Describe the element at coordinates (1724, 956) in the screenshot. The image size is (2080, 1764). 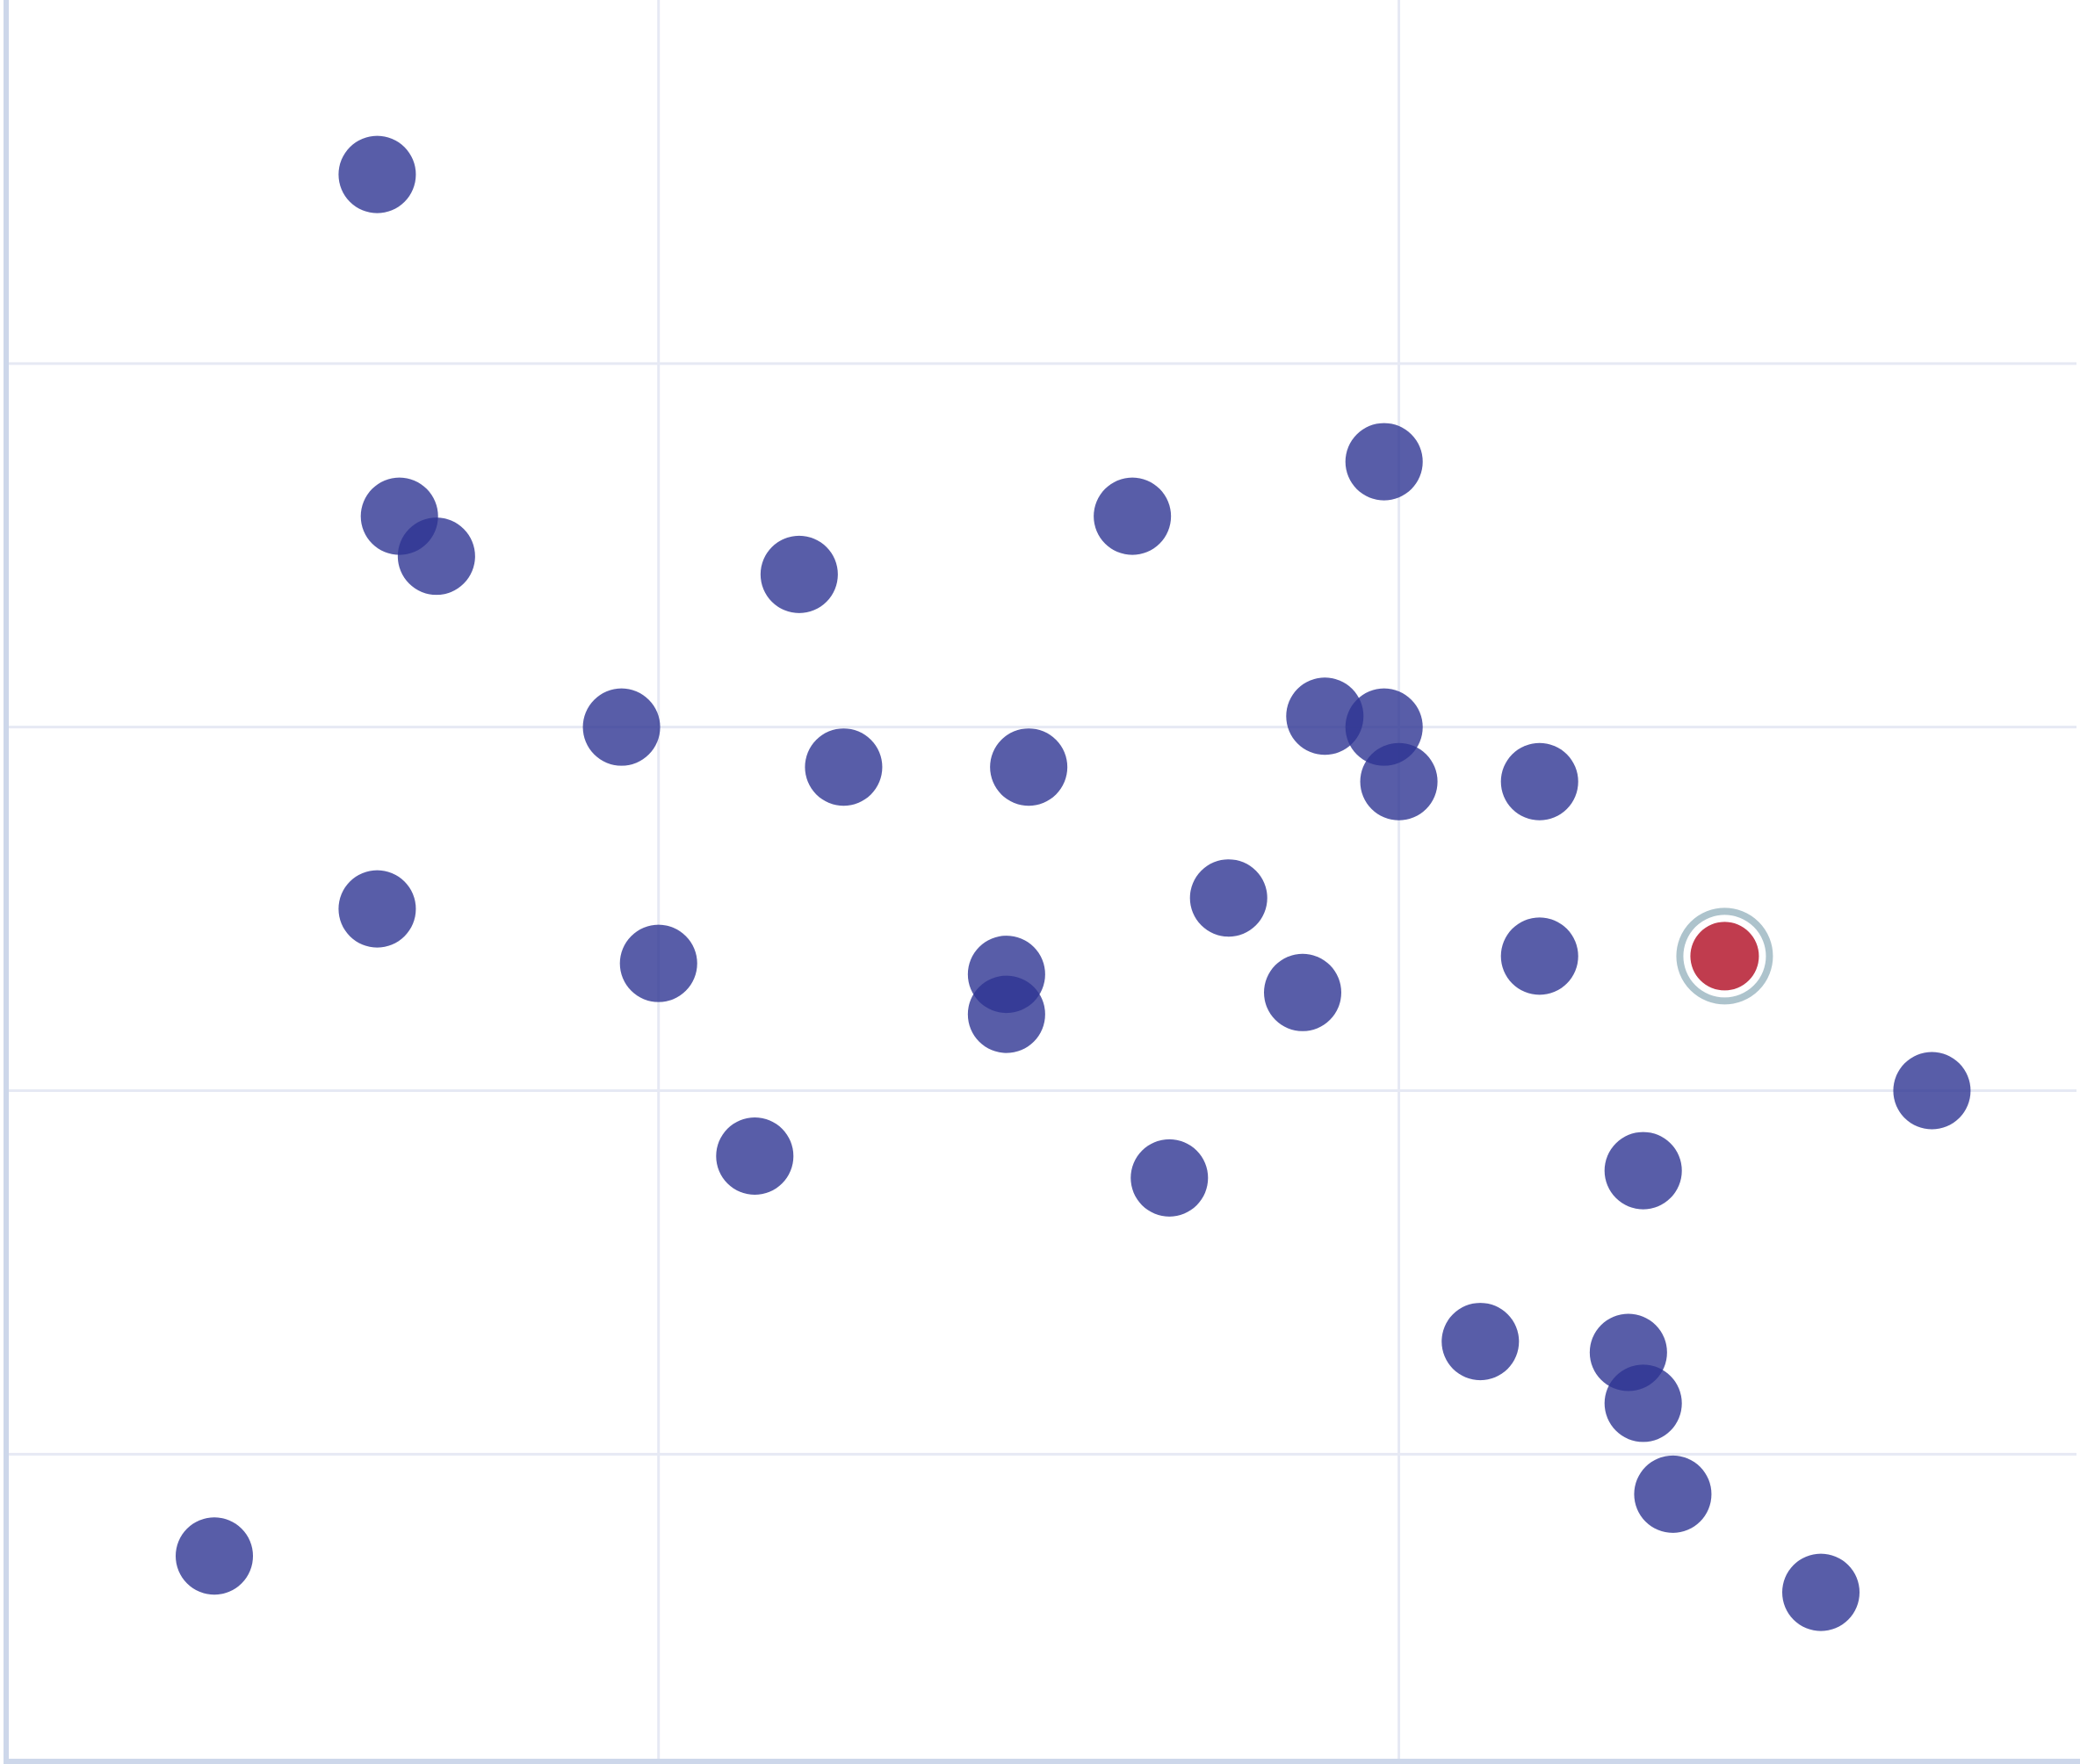
I see `highlighted-data-point` at that location.